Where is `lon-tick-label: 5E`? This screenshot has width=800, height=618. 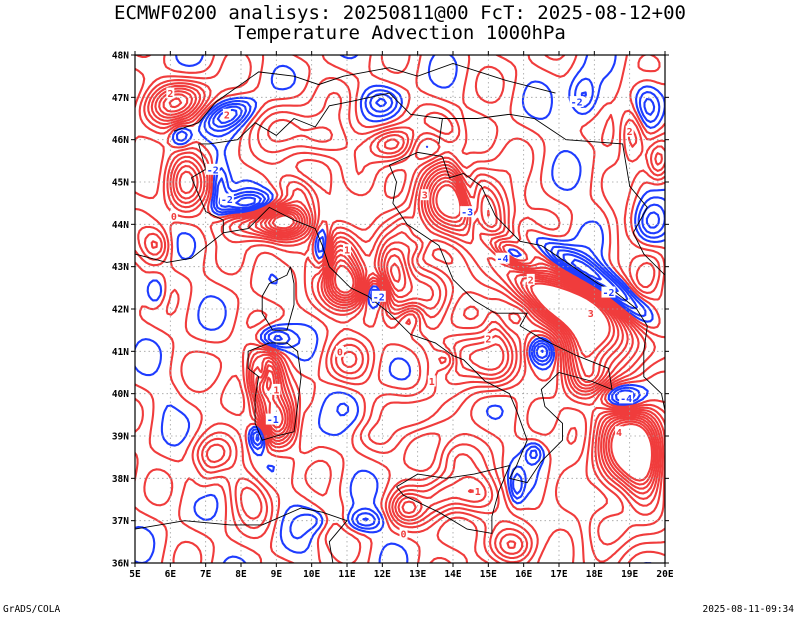 lon-tick-label: 5E is located at coordinates (135, 574).